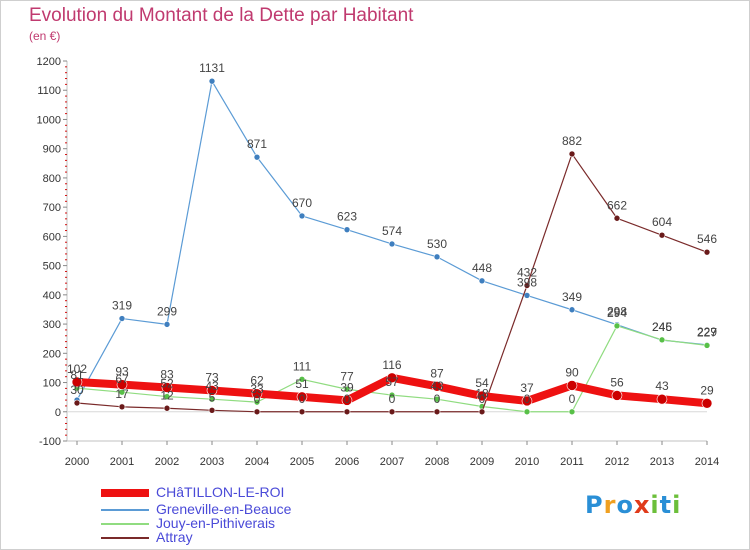 The height and width of the screenshot is (550, 750). I want to click on data-label: 299, so click(167, 311).